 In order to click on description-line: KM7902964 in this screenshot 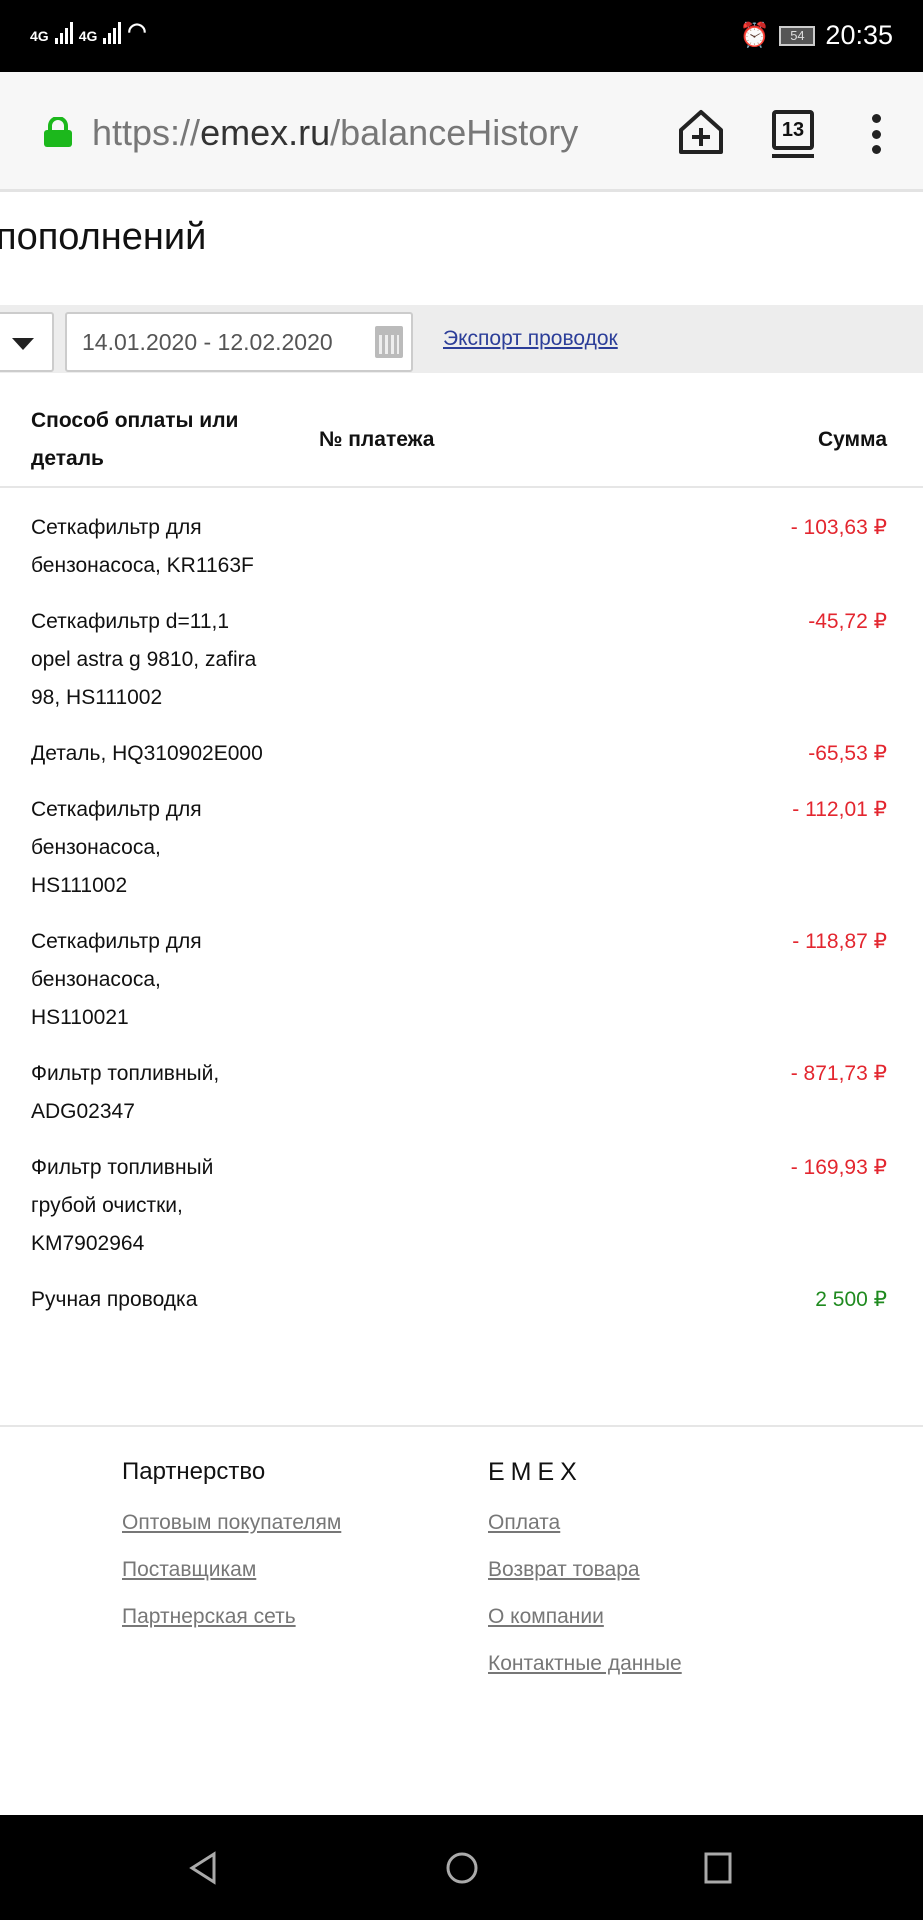, I will do `click(88, 1243)`.